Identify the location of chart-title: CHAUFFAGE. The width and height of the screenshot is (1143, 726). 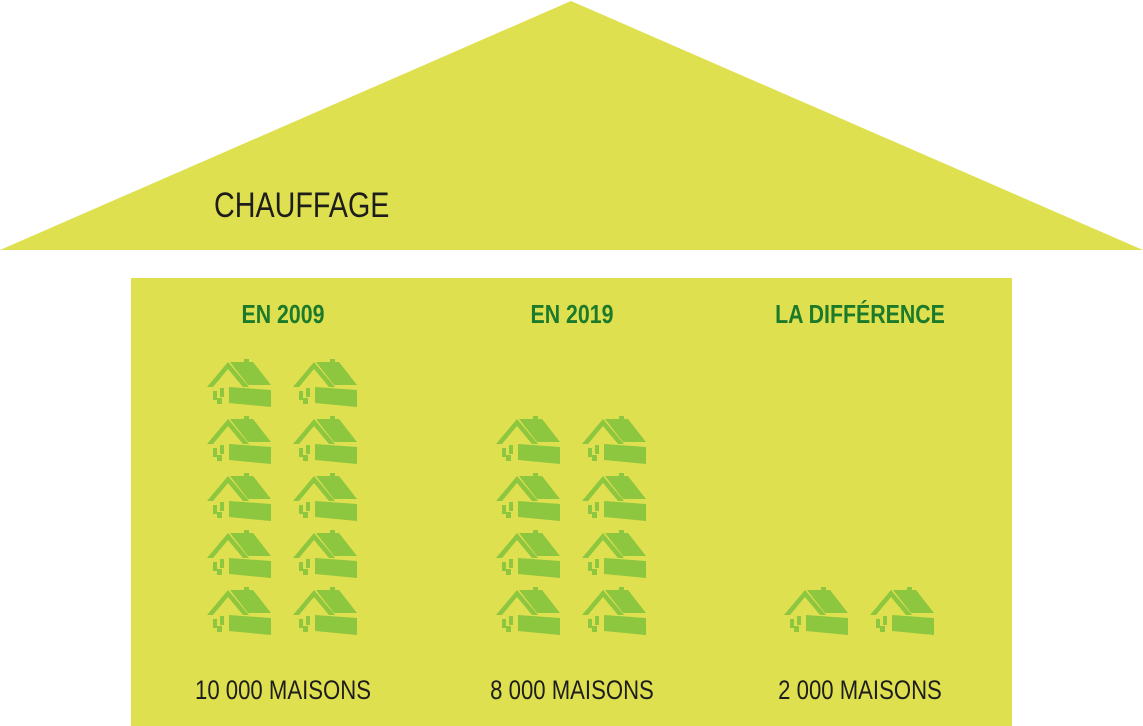
(302, 205).